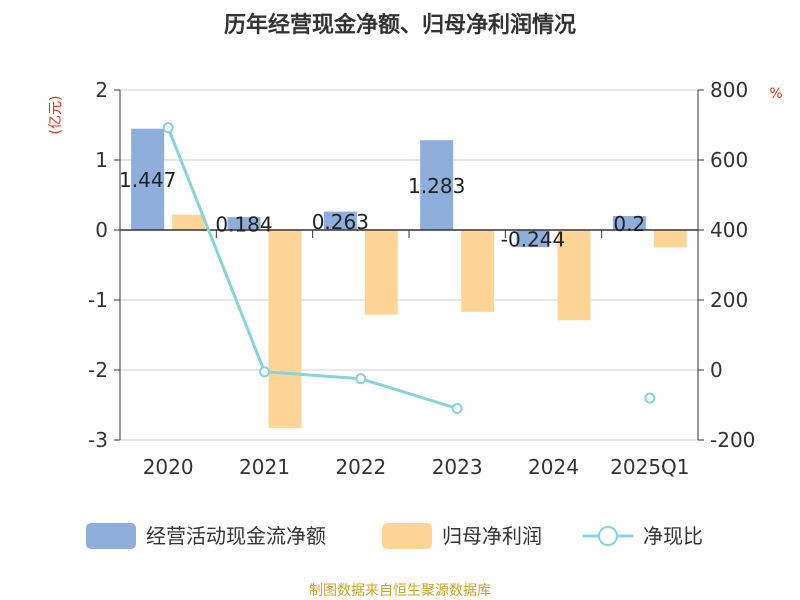 The height and width of the screenshot is (600, 800). What do you see at coordinates (729, 160) in the screenshot?
I see `right-tick-label: 600` at bounding box center [729, 160].